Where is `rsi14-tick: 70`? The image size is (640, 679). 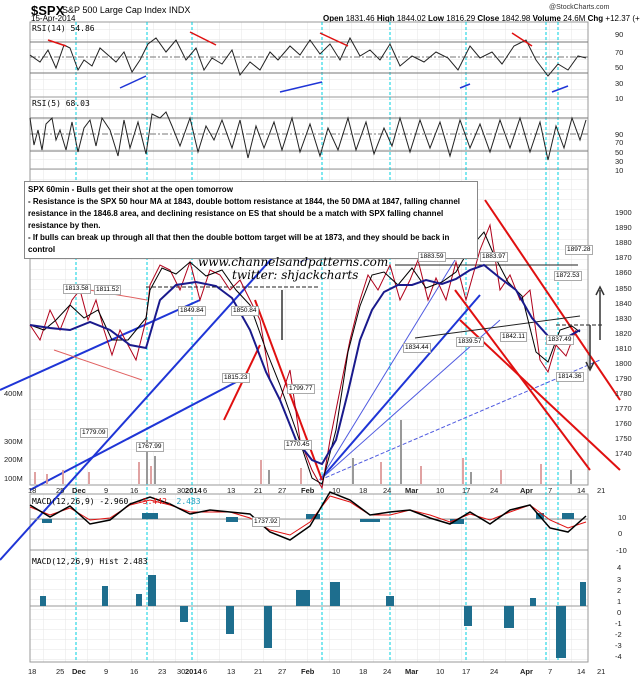 rsi14-tick: 70 is located at coordinates (619, 52).